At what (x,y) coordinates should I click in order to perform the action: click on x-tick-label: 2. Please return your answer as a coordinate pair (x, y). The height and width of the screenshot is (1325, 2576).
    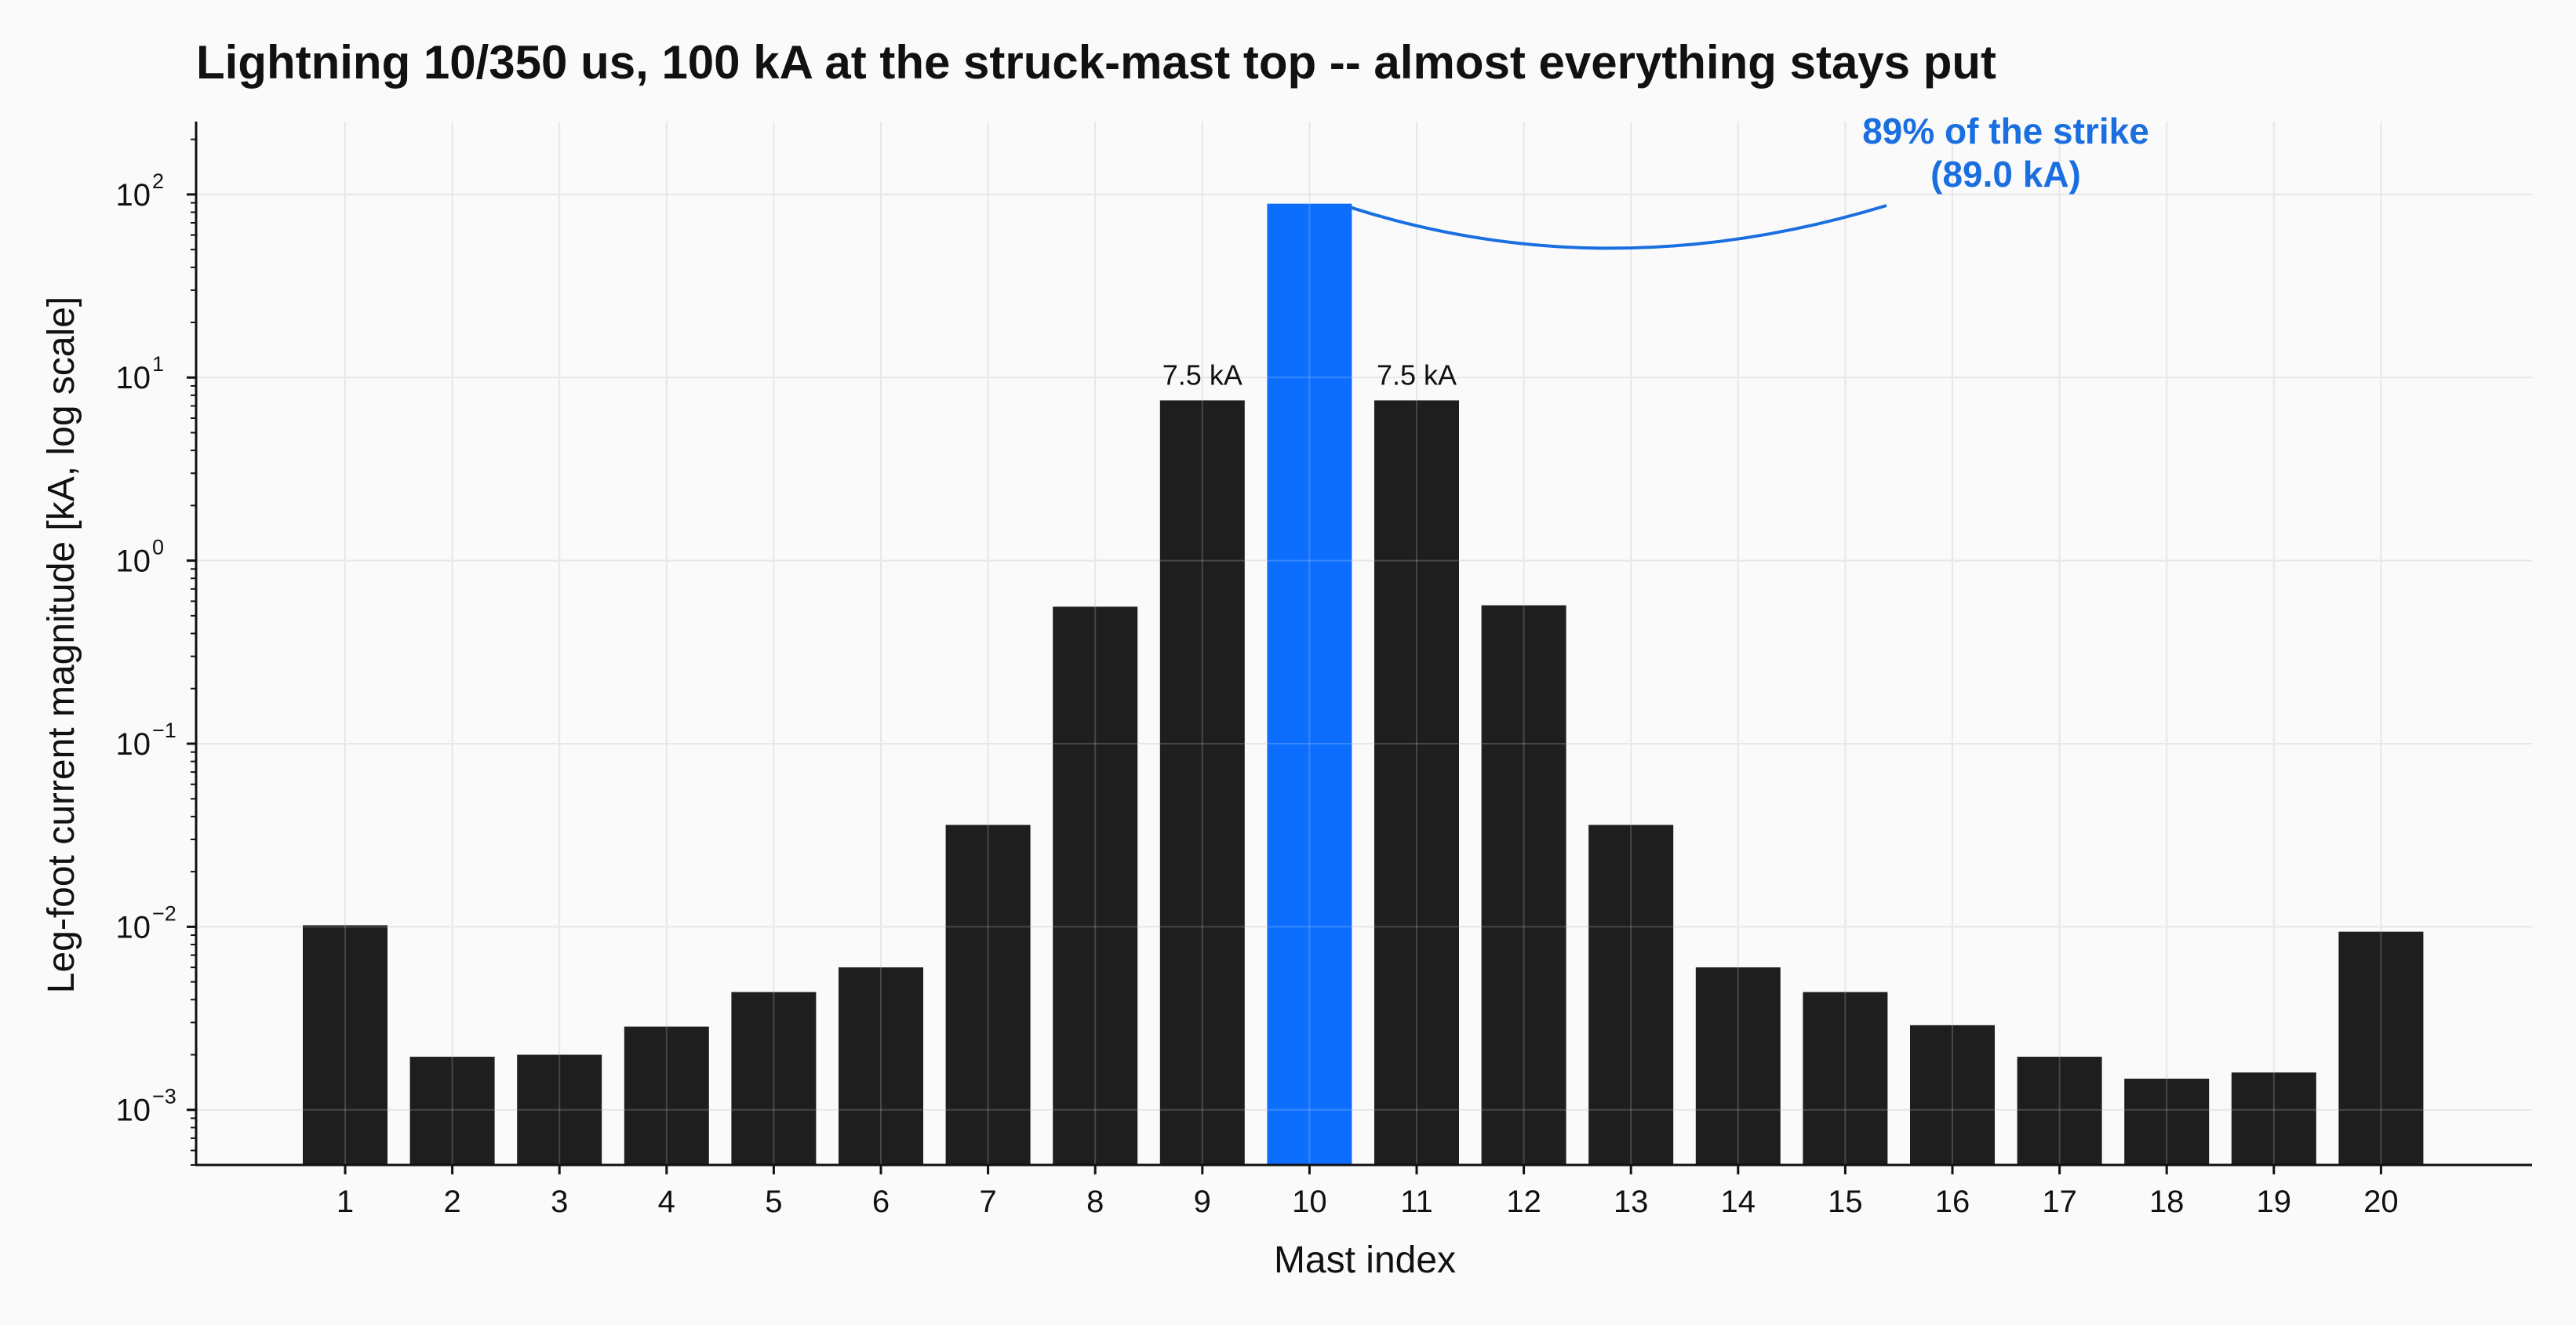
    Looking at the image, I should click on (451, 1202).